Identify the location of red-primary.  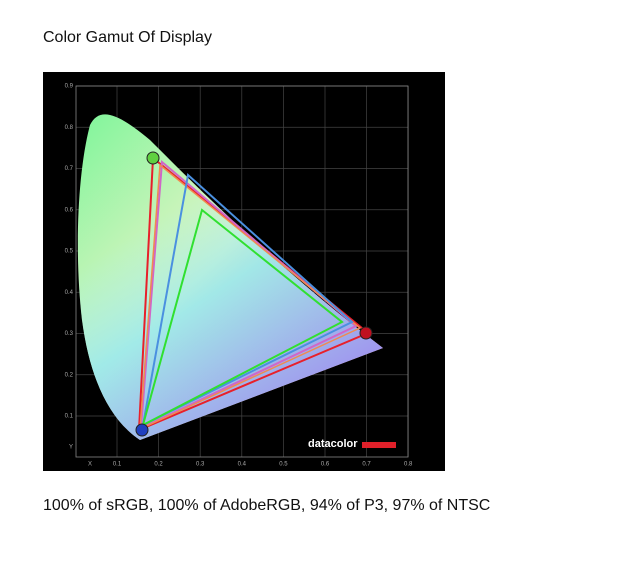
(366, 333).